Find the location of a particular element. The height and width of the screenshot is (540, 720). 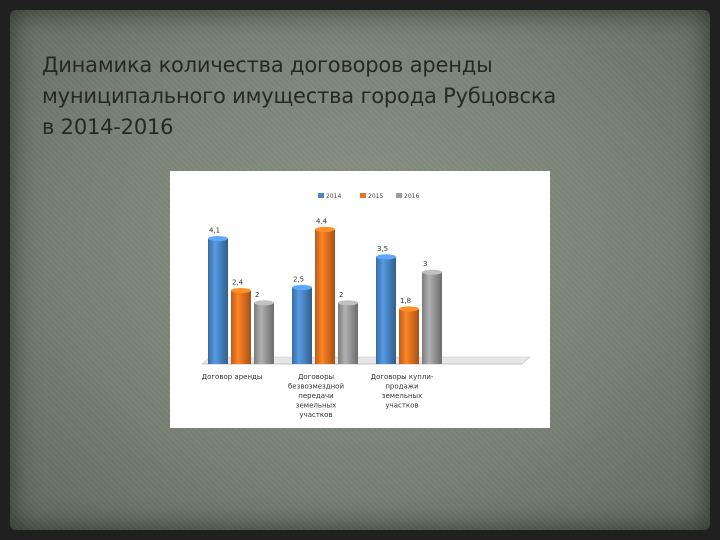

bar-2014-cat1 is located at coordinates (218, 301).